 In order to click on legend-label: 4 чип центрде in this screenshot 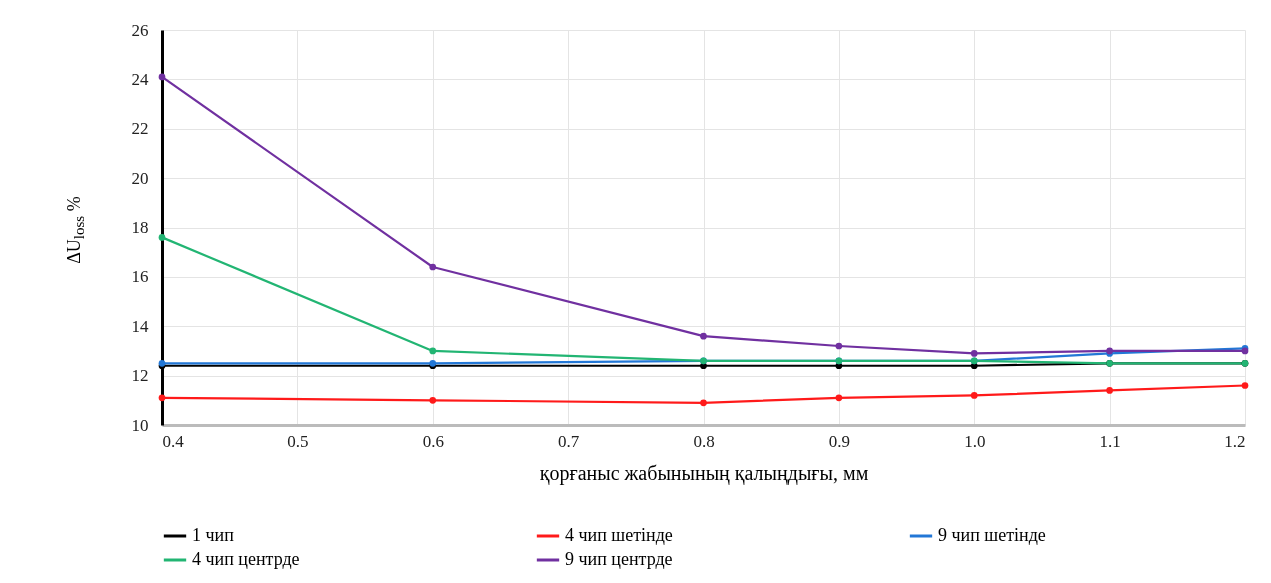, I will do `click(246, 559)`.